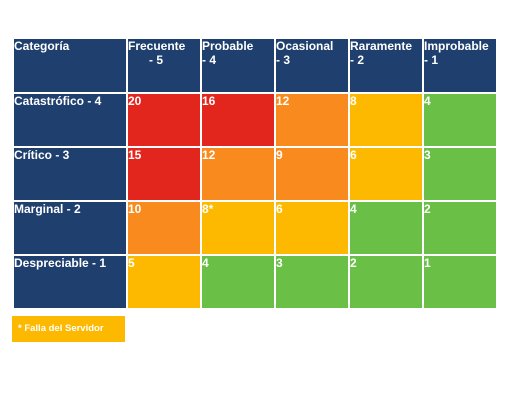 The width and height of the screenshot is (512, 400). I want to click on risk-cell: 5, so click(164, 282).